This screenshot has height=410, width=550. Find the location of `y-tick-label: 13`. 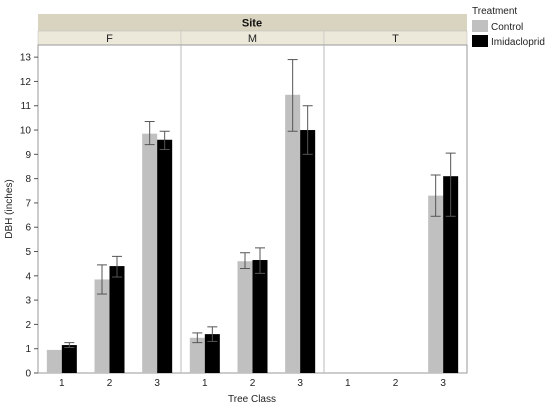

y-tick-label: 13 is located at coordinates (26, 58).